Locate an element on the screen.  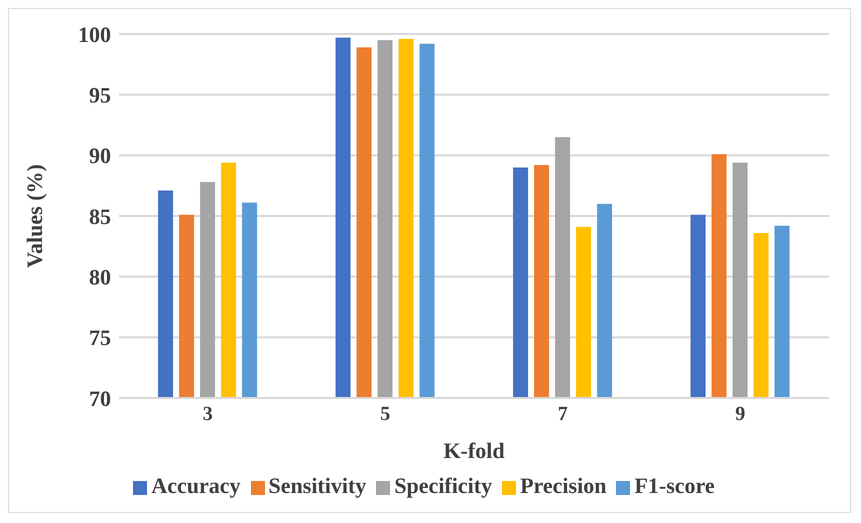
x-tick-label: 5 is located at coordinates (385, 414).